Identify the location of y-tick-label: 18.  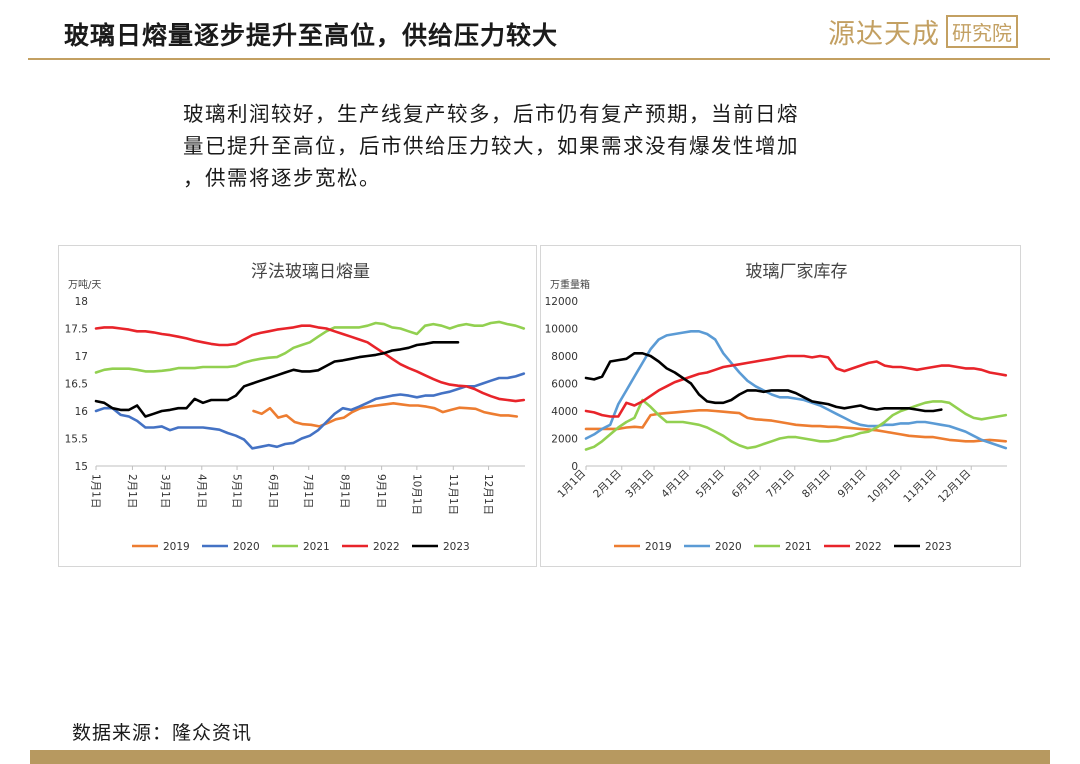
(81, 302).